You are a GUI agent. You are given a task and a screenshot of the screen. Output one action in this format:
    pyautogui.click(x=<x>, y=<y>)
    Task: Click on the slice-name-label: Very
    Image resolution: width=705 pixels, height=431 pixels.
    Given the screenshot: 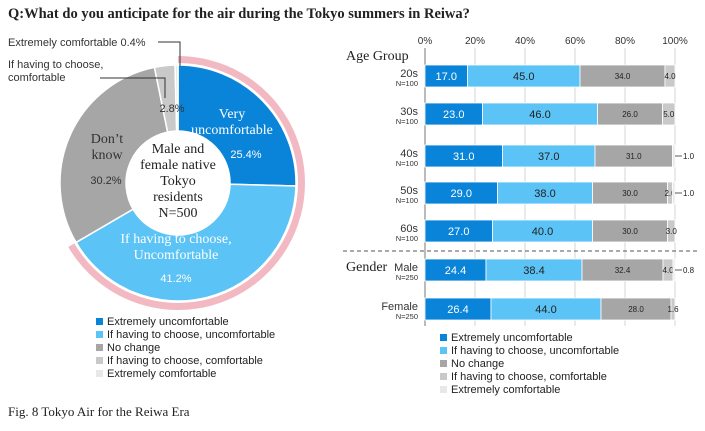 What is the action you would take?
    pyautogui.click(x=232, y=114)
    